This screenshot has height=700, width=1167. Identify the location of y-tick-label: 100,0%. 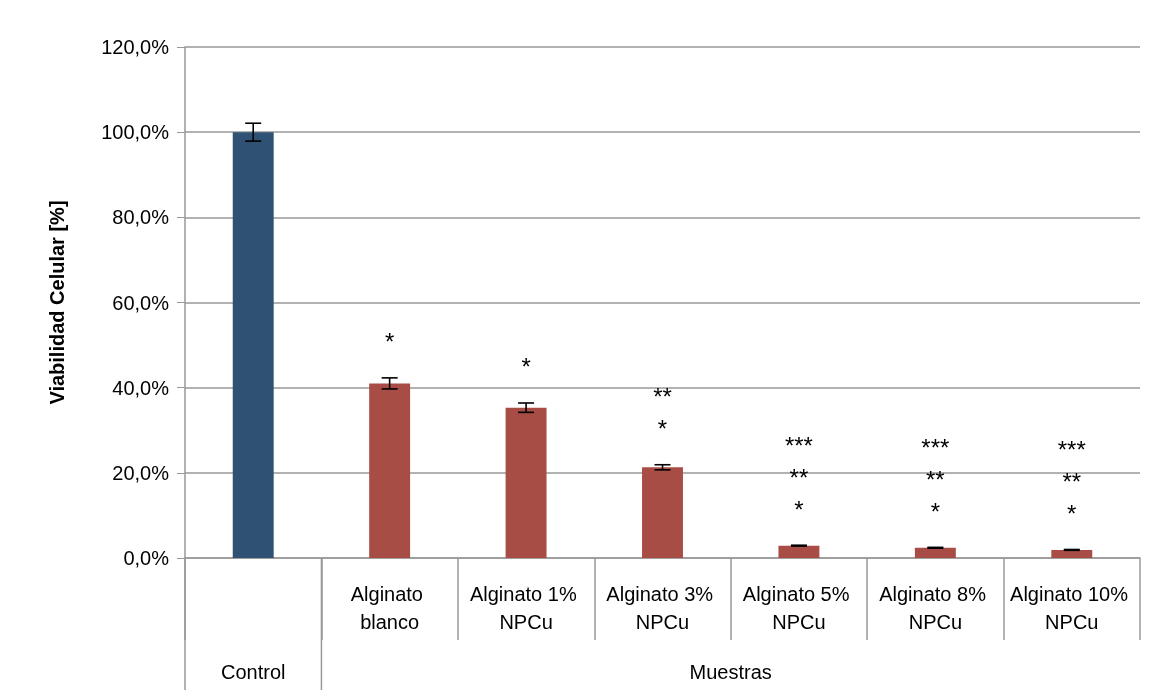
(135, 132).